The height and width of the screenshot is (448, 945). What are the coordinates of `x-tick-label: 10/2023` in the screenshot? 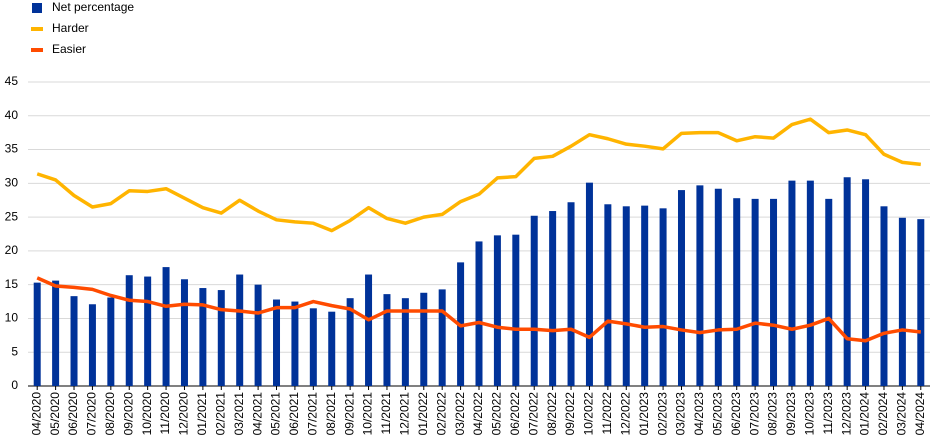 It's located at (810, 414).